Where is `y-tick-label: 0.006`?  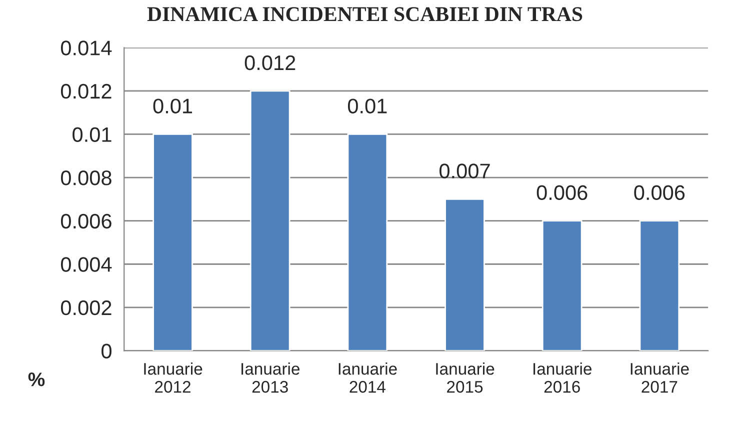
y-tick-label: 0.006 is located at coordinates (86, 221).